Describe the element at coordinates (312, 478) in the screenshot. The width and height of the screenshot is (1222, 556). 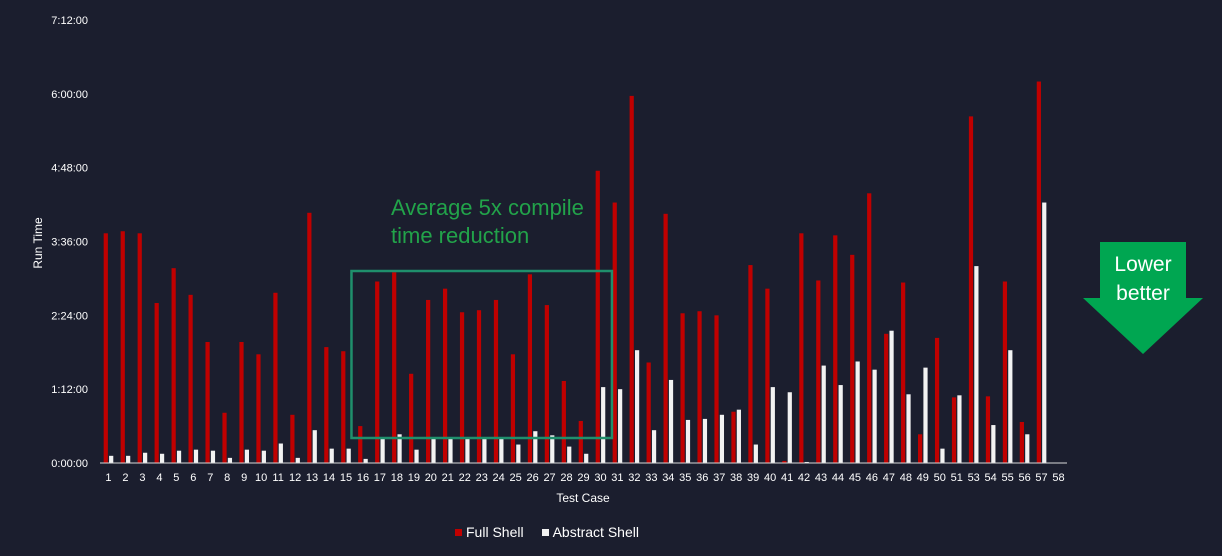
I see `x-tick-label: 13` at that location.